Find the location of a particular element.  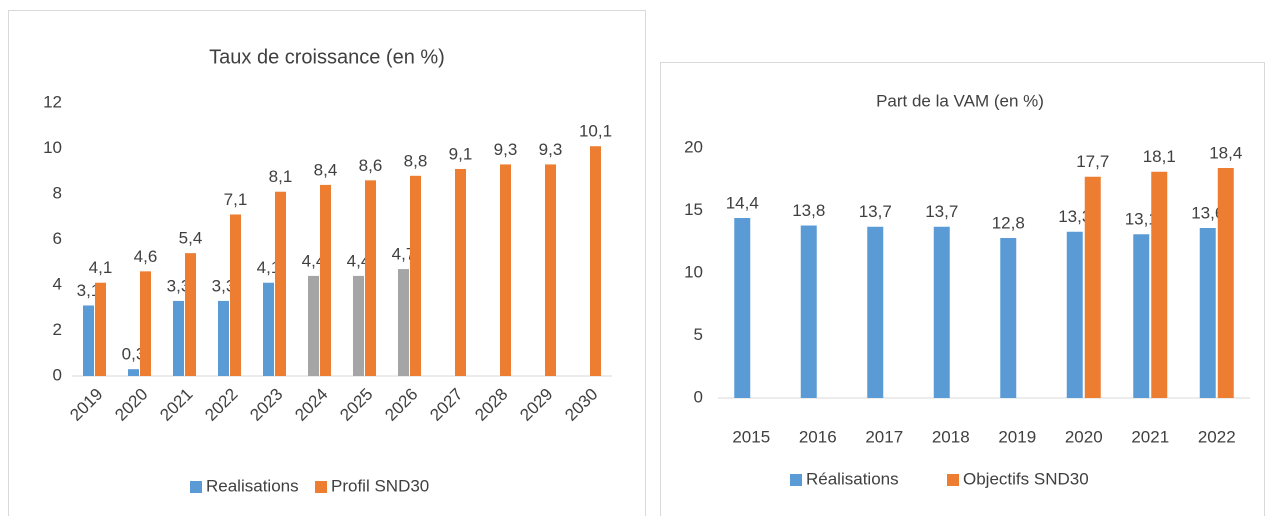

data-label: 13,1 is located at coordinates (1141, 219).